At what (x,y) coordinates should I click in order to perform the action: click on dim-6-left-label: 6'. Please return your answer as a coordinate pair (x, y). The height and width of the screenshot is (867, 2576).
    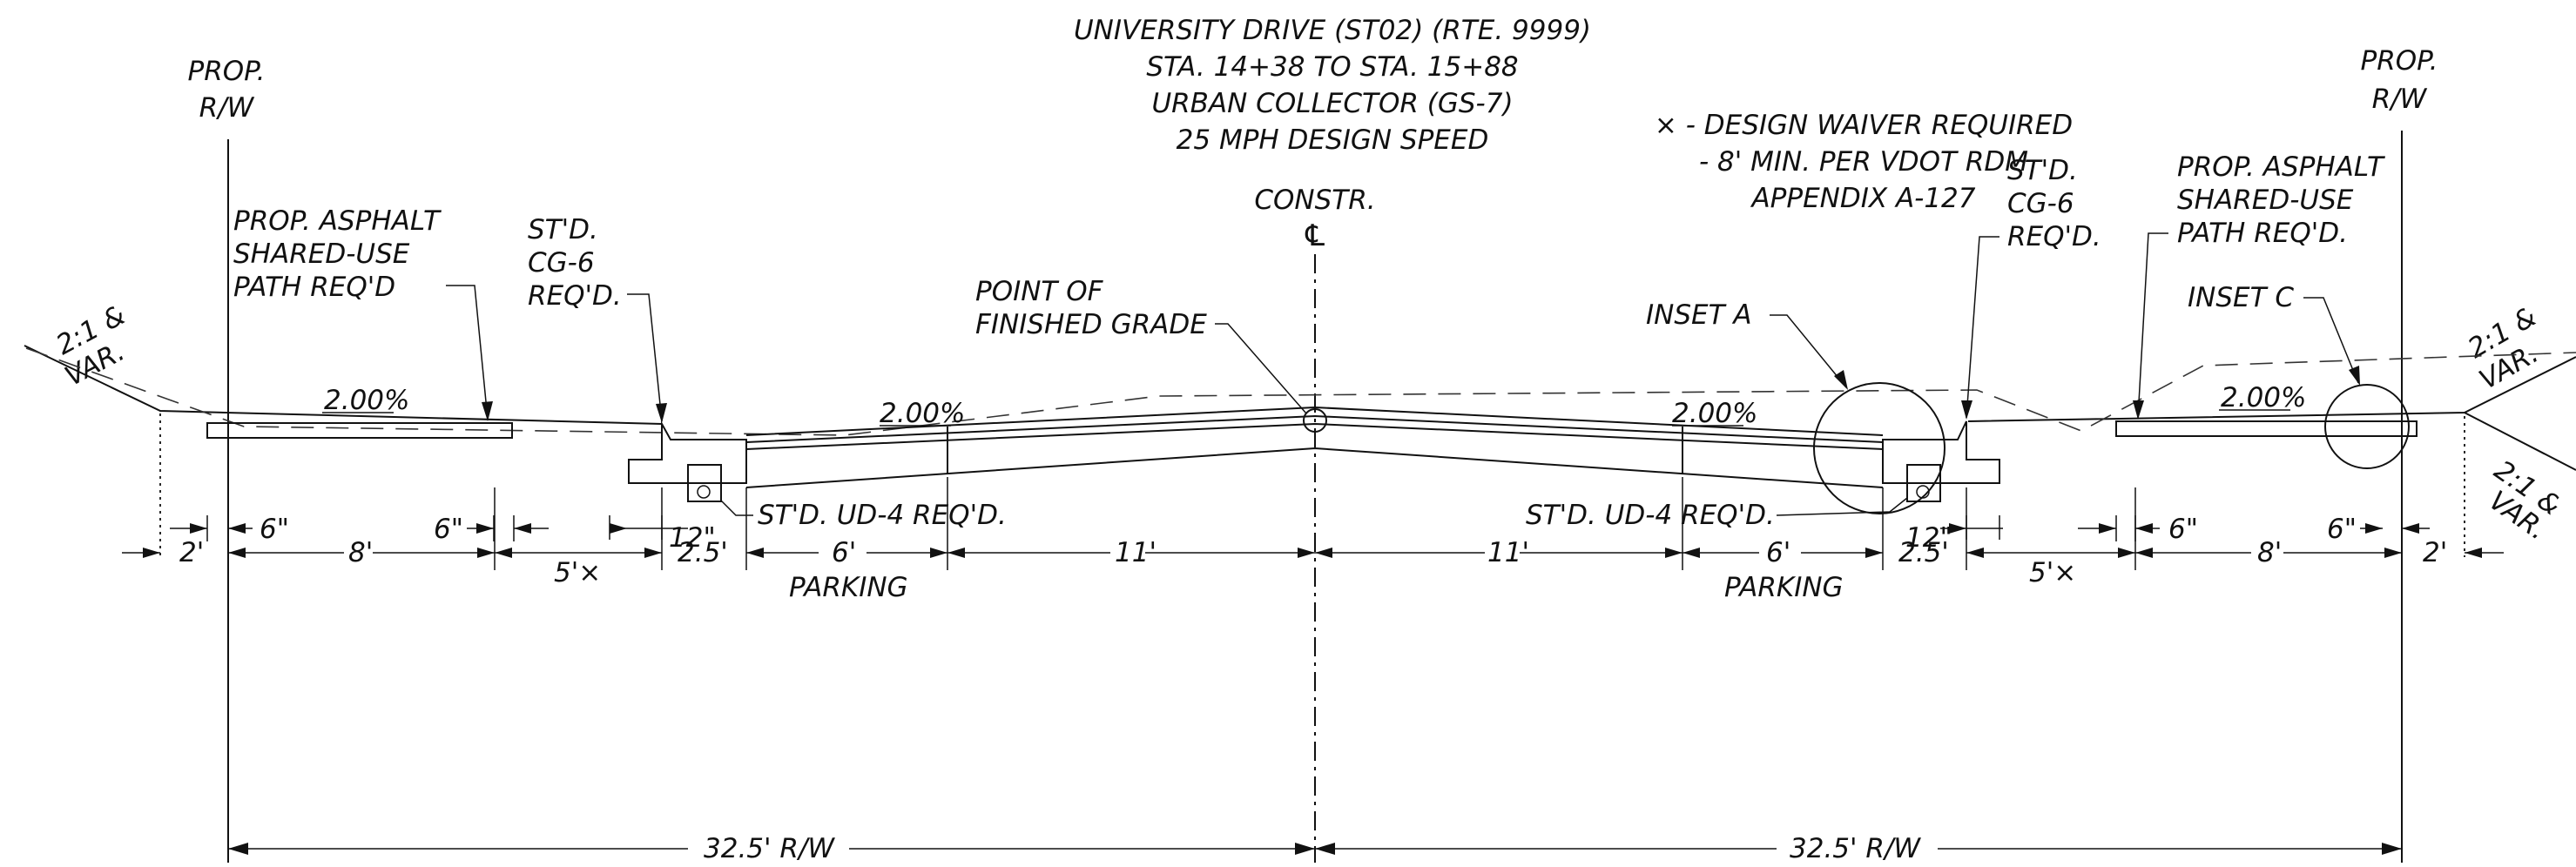
    Looking at the image, I should click on (844, 553).